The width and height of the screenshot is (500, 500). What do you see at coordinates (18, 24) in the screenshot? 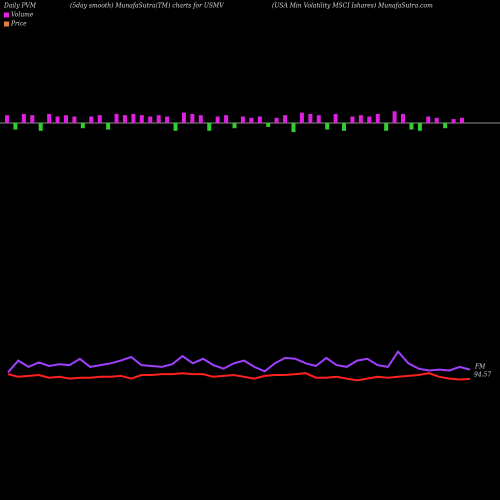
I see `legend-label: Price` at bounding box center [18, 24].